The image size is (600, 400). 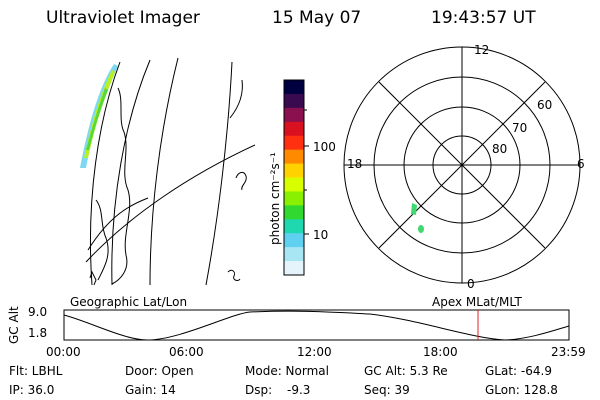 I want to click on colorbar, so click(x=296, y=177).